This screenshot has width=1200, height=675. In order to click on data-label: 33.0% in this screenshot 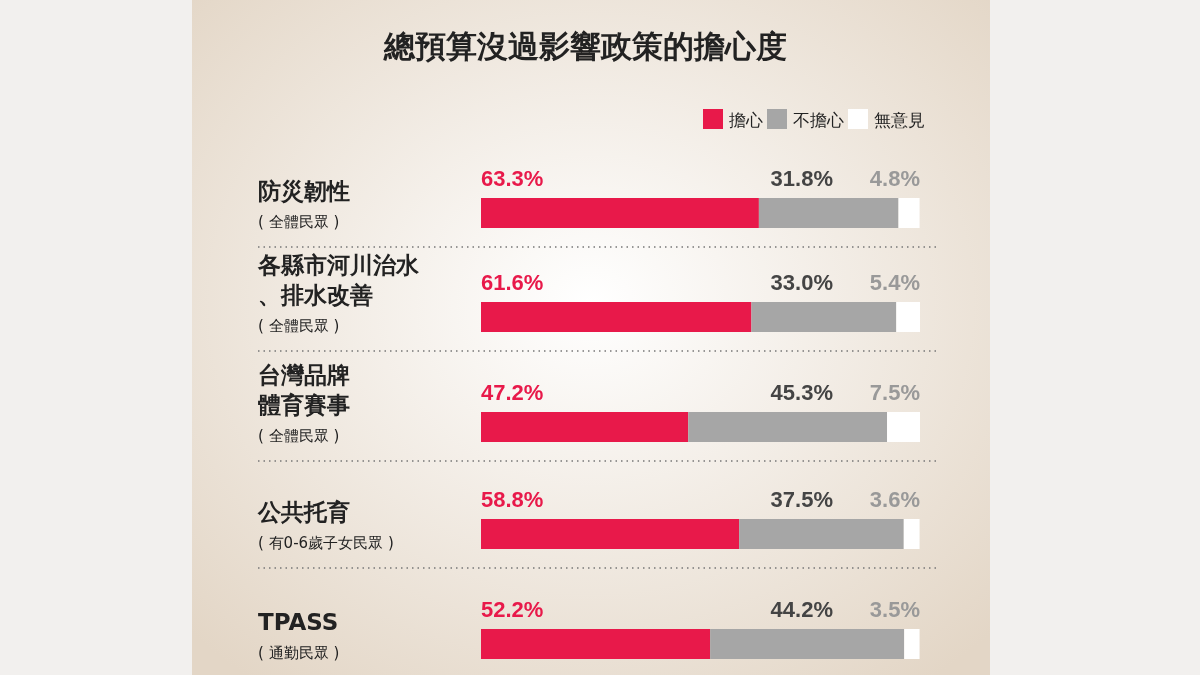, I will do `click(801, 282)`.